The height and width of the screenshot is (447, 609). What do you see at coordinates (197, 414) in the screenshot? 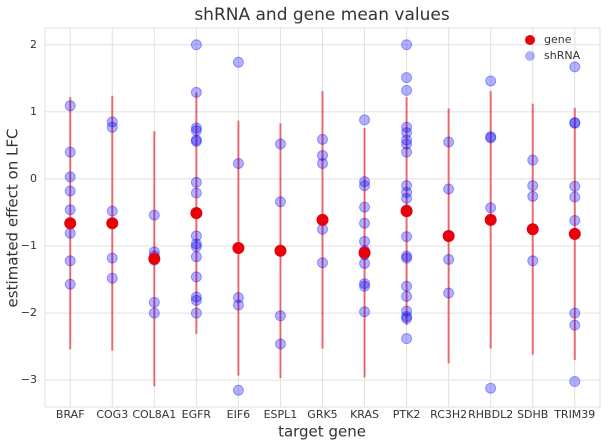
I see `x-tick-label: EGFR` at bounding box center [197, 414].